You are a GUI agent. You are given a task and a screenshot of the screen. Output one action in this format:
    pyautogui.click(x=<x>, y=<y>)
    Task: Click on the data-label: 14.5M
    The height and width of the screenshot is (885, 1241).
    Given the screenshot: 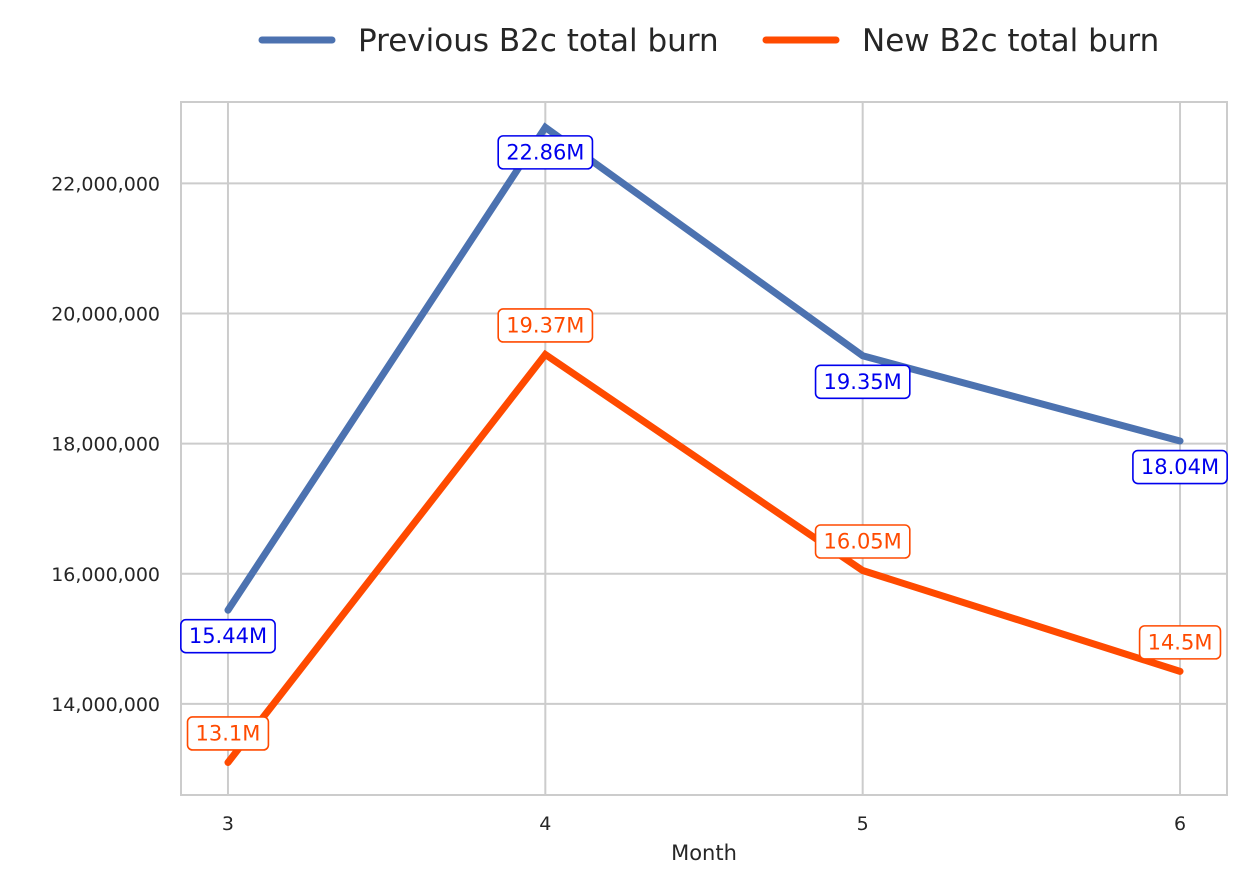 What is the action you would take?
    pyautogui.click(x=1180, y=642)
    